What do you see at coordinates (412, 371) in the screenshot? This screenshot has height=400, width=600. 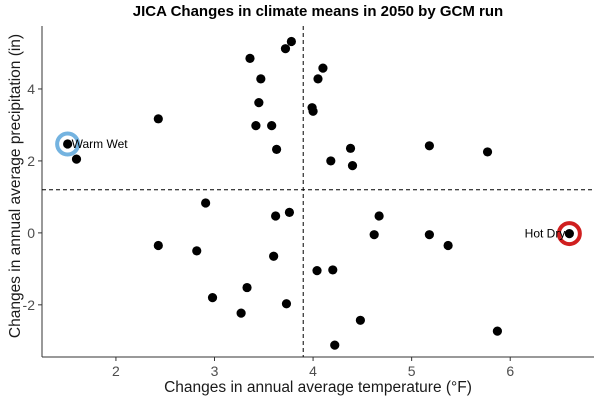 I see `x-tick-label: 5` at bounding box center [412, 371].